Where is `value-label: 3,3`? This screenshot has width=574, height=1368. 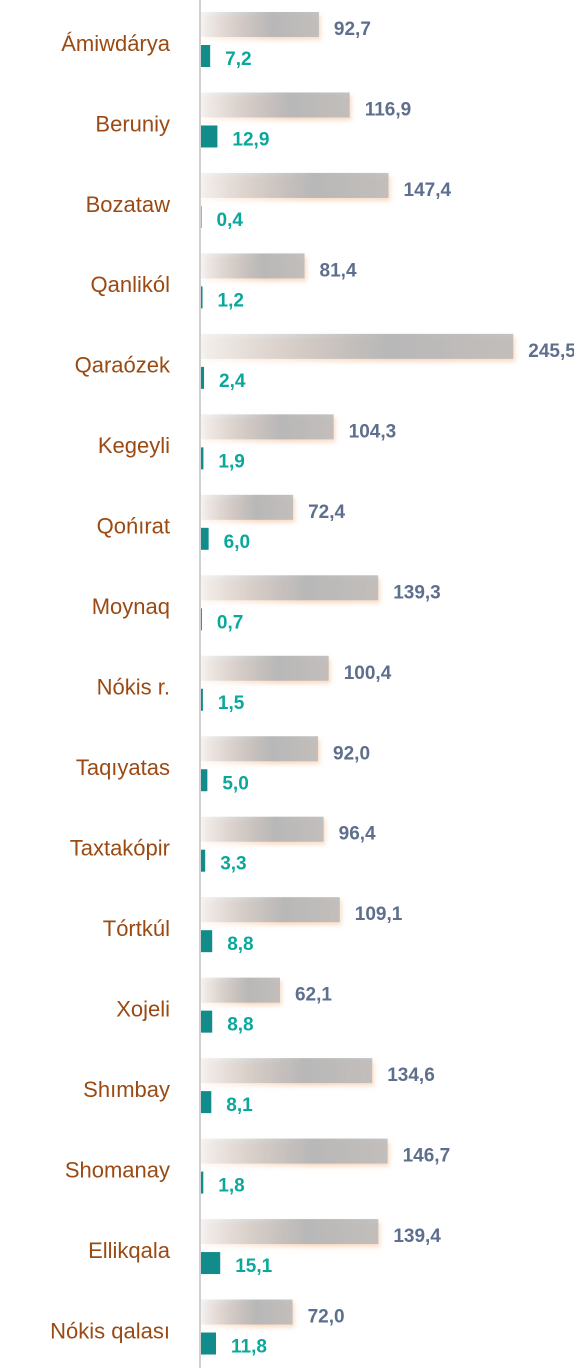
value-label: 3,3 is located at coordinates (233, 864).